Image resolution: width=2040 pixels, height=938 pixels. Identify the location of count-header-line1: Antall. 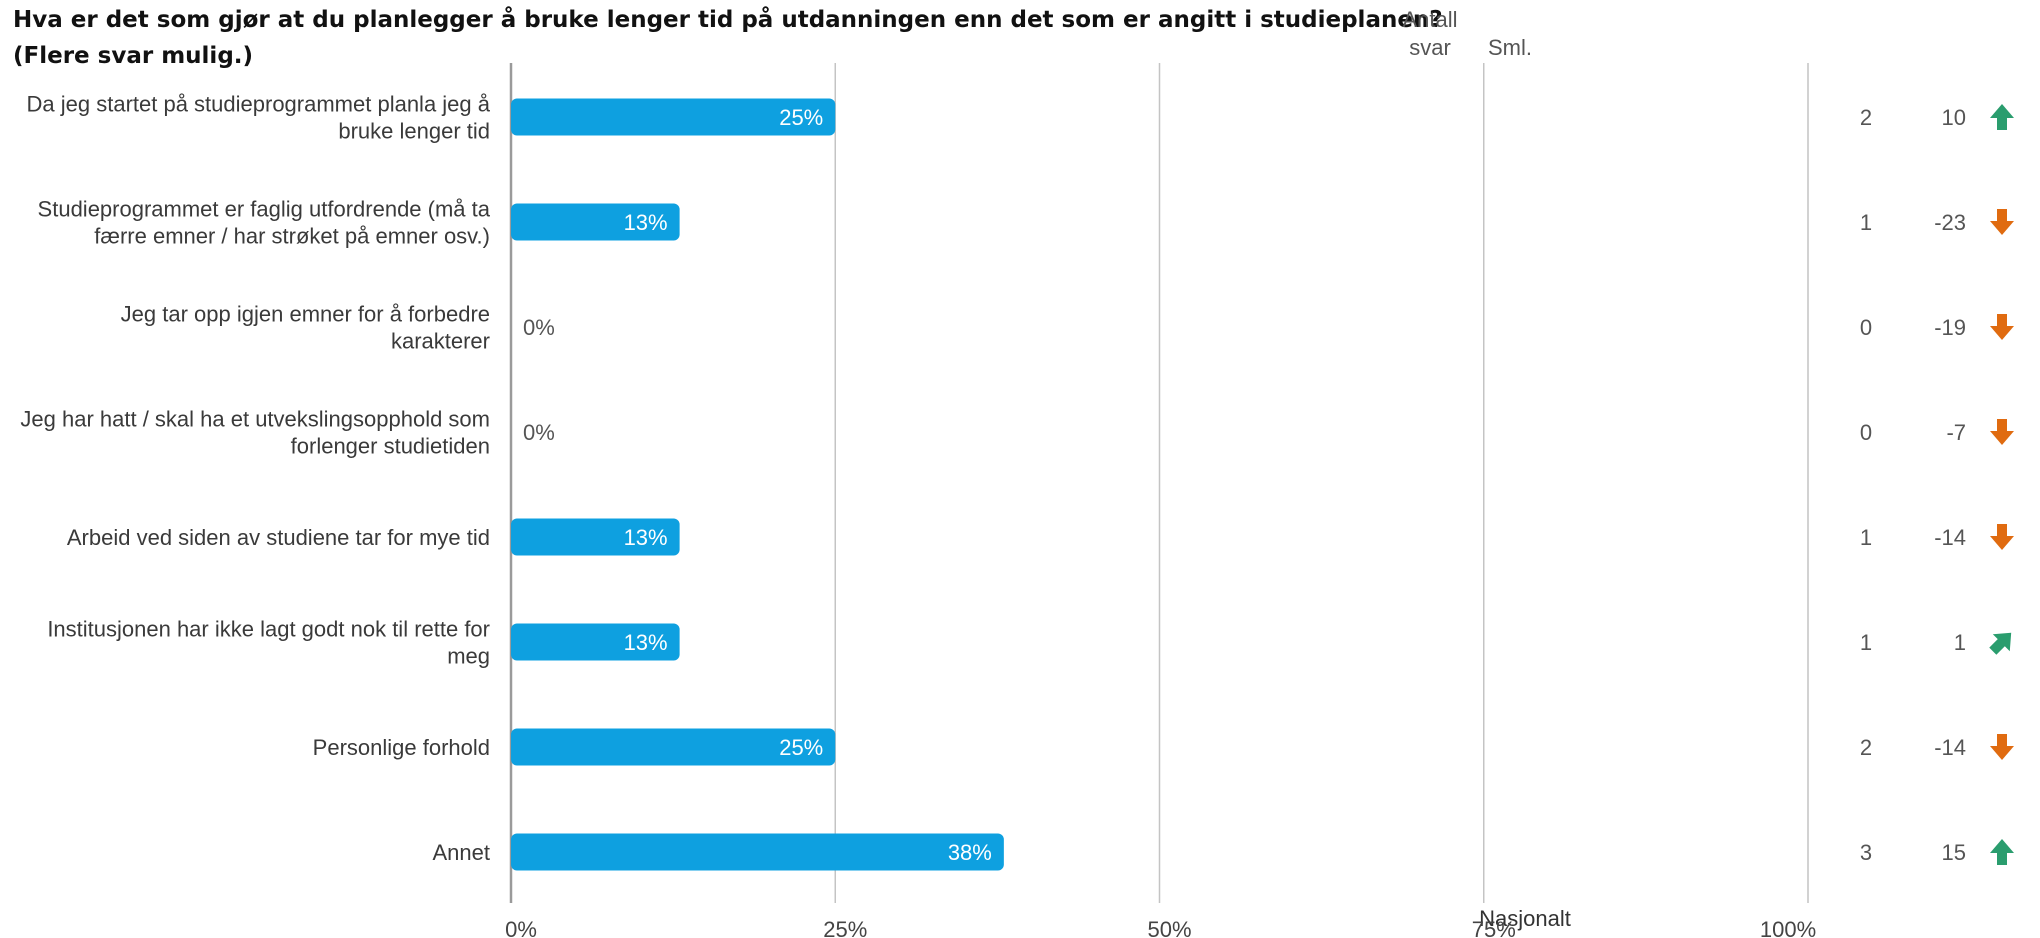
(1430, 19).